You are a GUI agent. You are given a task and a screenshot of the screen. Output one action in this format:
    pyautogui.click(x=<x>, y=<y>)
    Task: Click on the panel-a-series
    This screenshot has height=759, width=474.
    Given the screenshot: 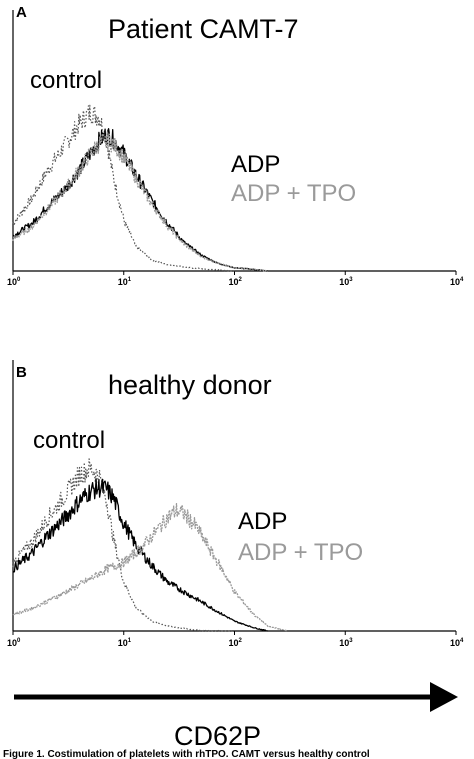 What is the action you would take?
    pyautogui.click(x=140, y=188)
    